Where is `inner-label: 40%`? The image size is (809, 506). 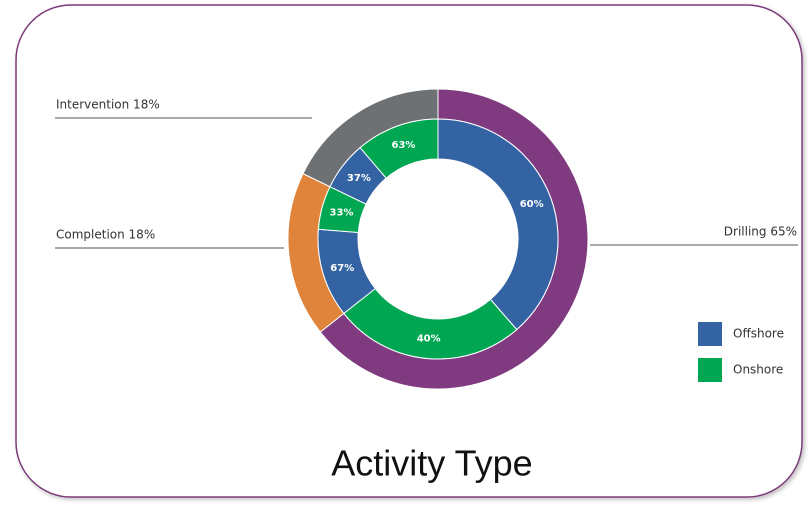
inner-label: 40% is located at coordinates (429, 339).